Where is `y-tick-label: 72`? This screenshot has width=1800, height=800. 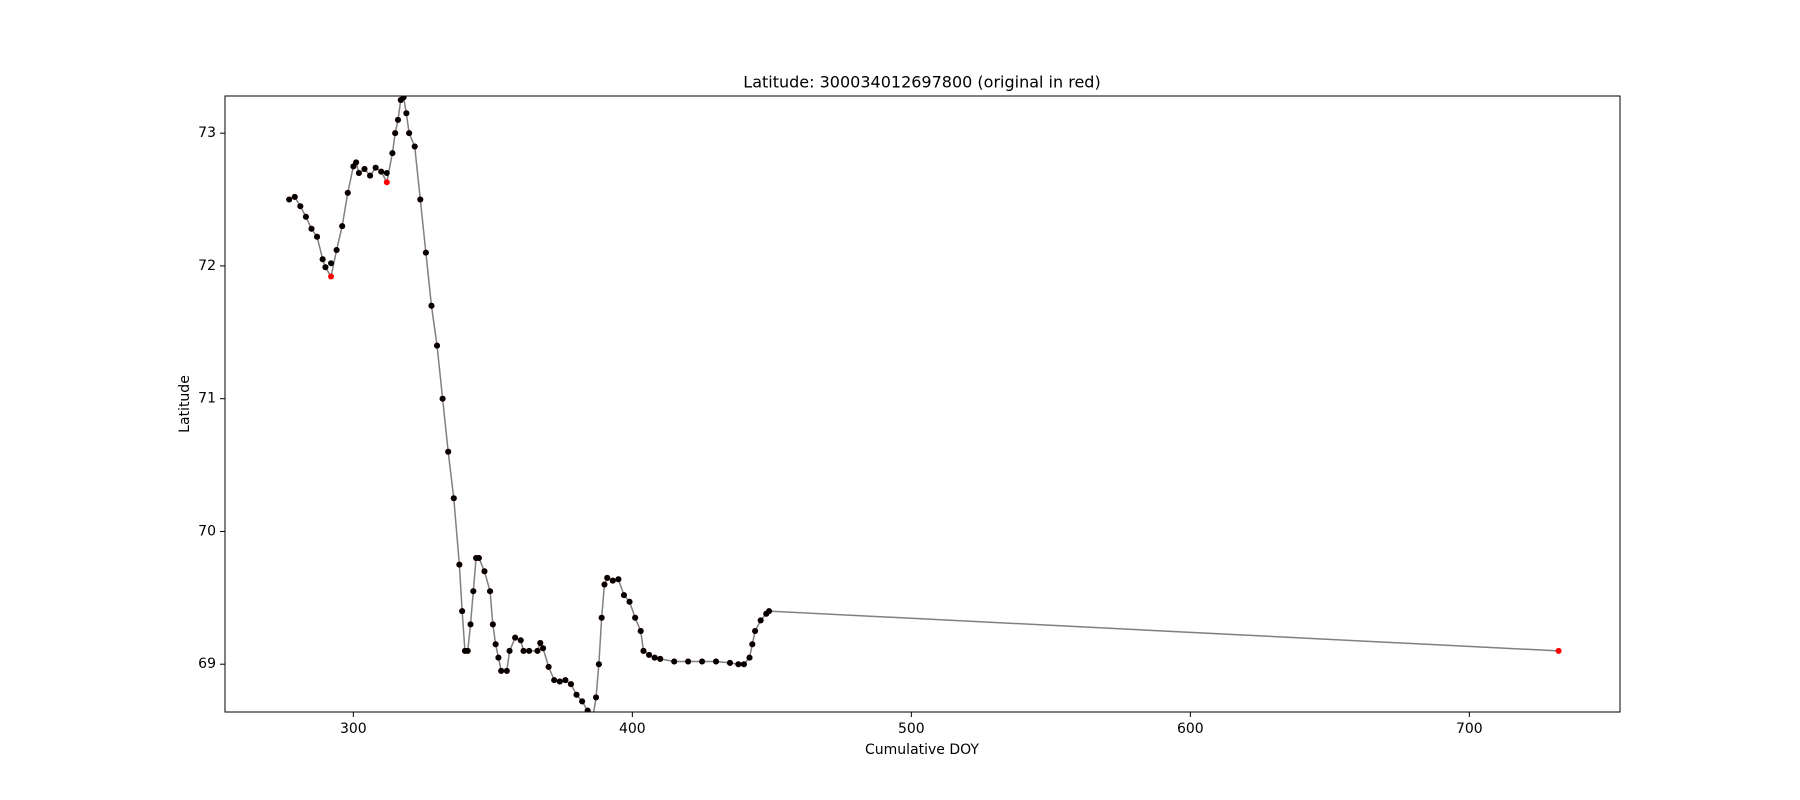 y-tick-label: 72 is located at coordinates (207, 266).